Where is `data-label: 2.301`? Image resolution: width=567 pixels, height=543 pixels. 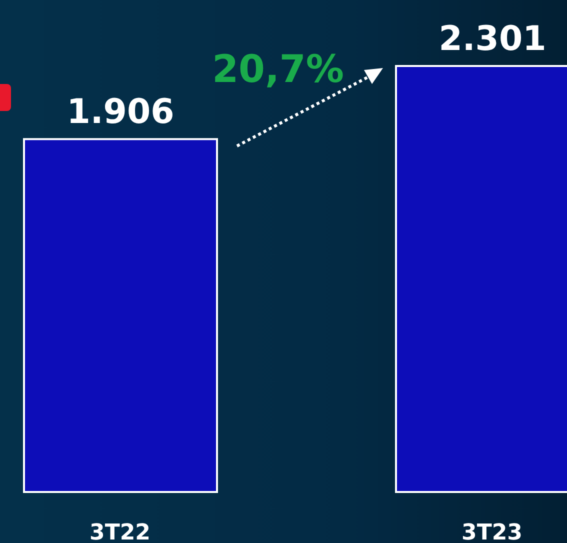
data-label: 2.301 is located at coordinates (492, 39).